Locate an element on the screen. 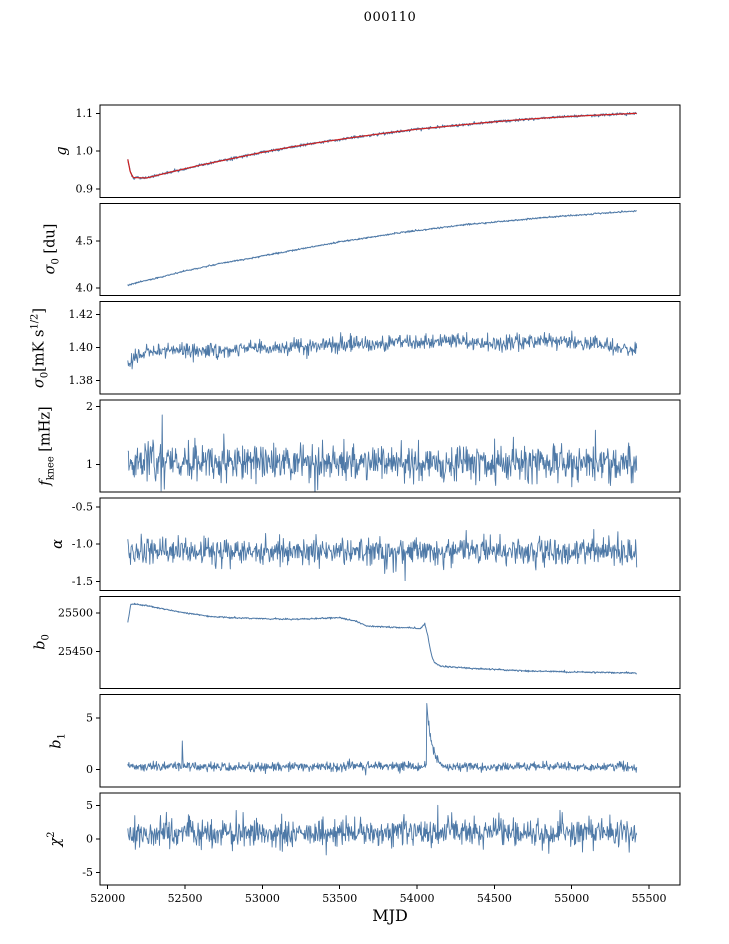 This screenshot has width=729, height=944. subplot-alpha: -1.5 -1.0 -0.5 is located at coordinates (376, 544).